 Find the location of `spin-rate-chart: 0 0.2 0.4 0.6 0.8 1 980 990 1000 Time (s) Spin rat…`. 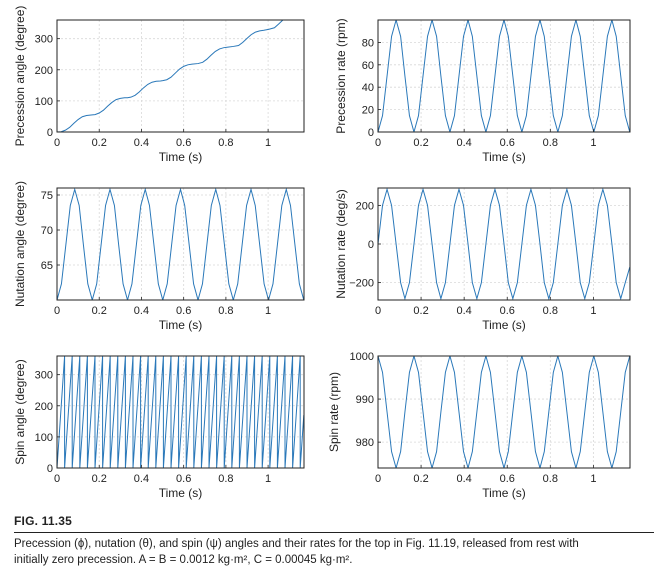

spin-rate-chart: 0 0.2 0.4 0.6 0.8 1 980 990 1000 Time (s) Spin rat… is located at coordinates (479, 425).